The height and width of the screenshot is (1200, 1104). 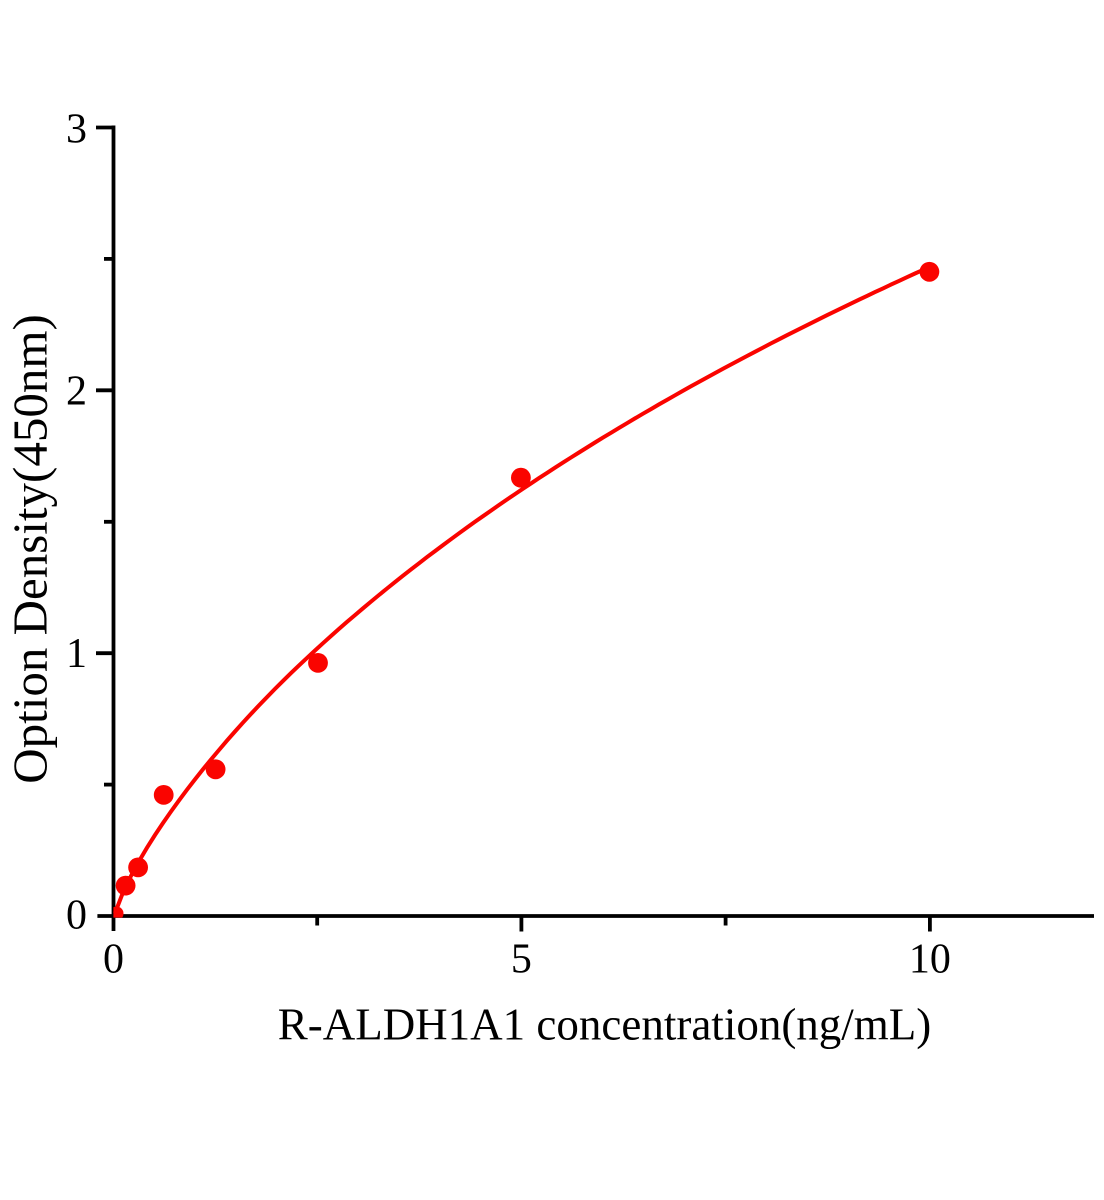 What do you see at coordinates (76, 654) in the screenshot?
I see `svg-text: 1` at bounding box center [76, 654].